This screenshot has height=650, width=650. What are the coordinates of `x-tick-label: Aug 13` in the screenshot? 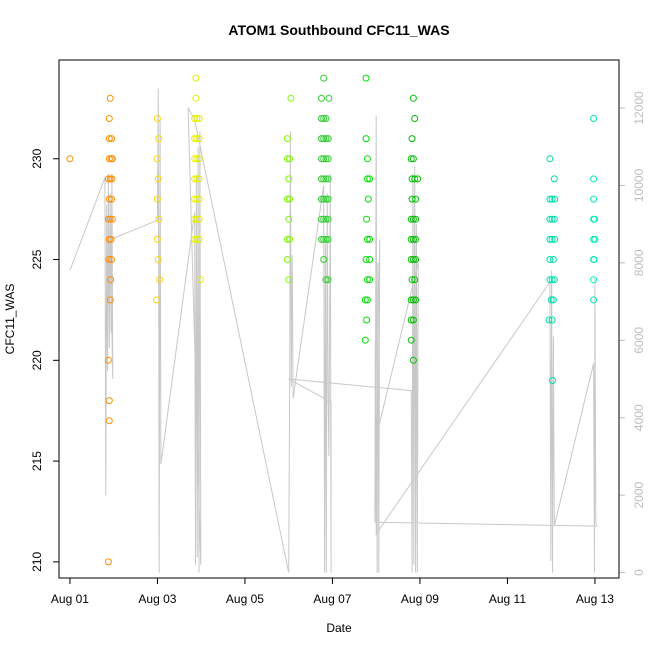 It's located at (595, 599).